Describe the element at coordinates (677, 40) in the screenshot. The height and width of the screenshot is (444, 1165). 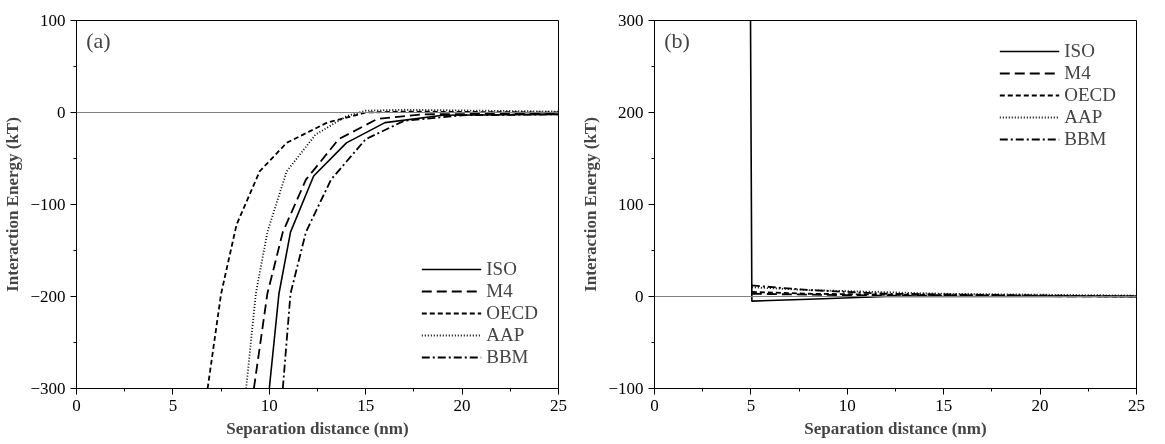
I see `annotation: (b)` at that location.